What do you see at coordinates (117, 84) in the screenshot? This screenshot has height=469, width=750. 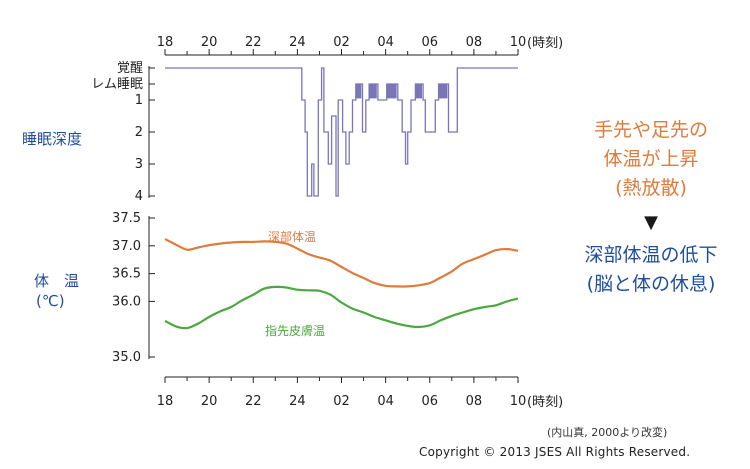 I see `sleep-depth-tick-label: レム睡眠` at bounding box center [117, 84].